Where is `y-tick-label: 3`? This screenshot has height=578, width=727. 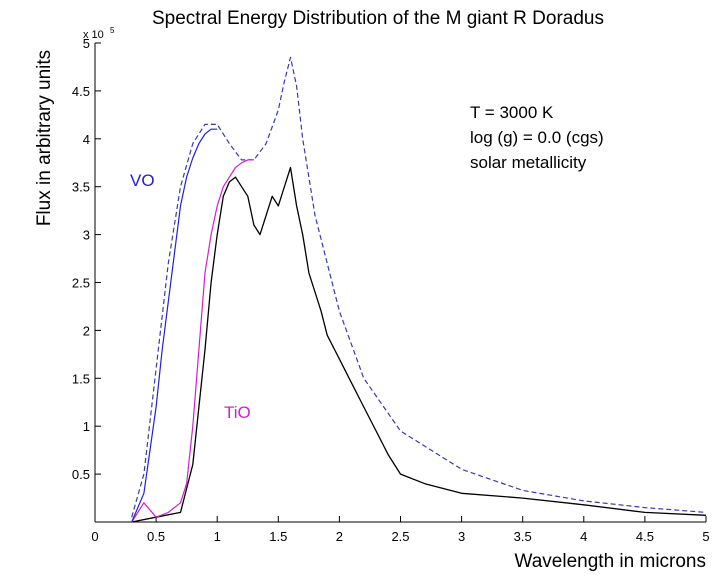
y-tick-label: 3 is located at coordinates (86, 235).